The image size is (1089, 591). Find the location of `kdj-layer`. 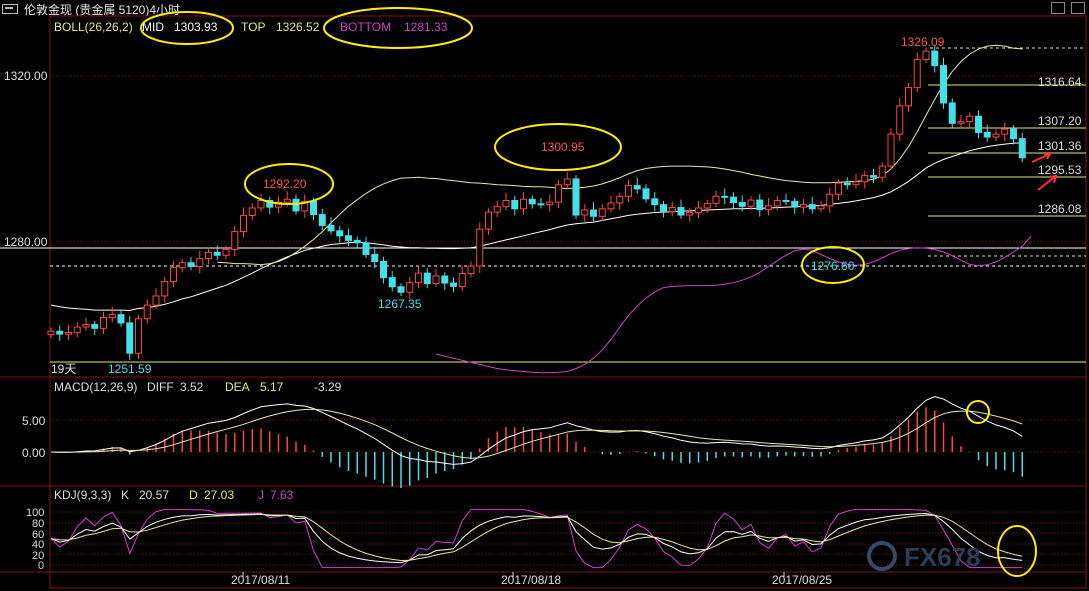

kdj-layer is located at coordinates (536, 538).